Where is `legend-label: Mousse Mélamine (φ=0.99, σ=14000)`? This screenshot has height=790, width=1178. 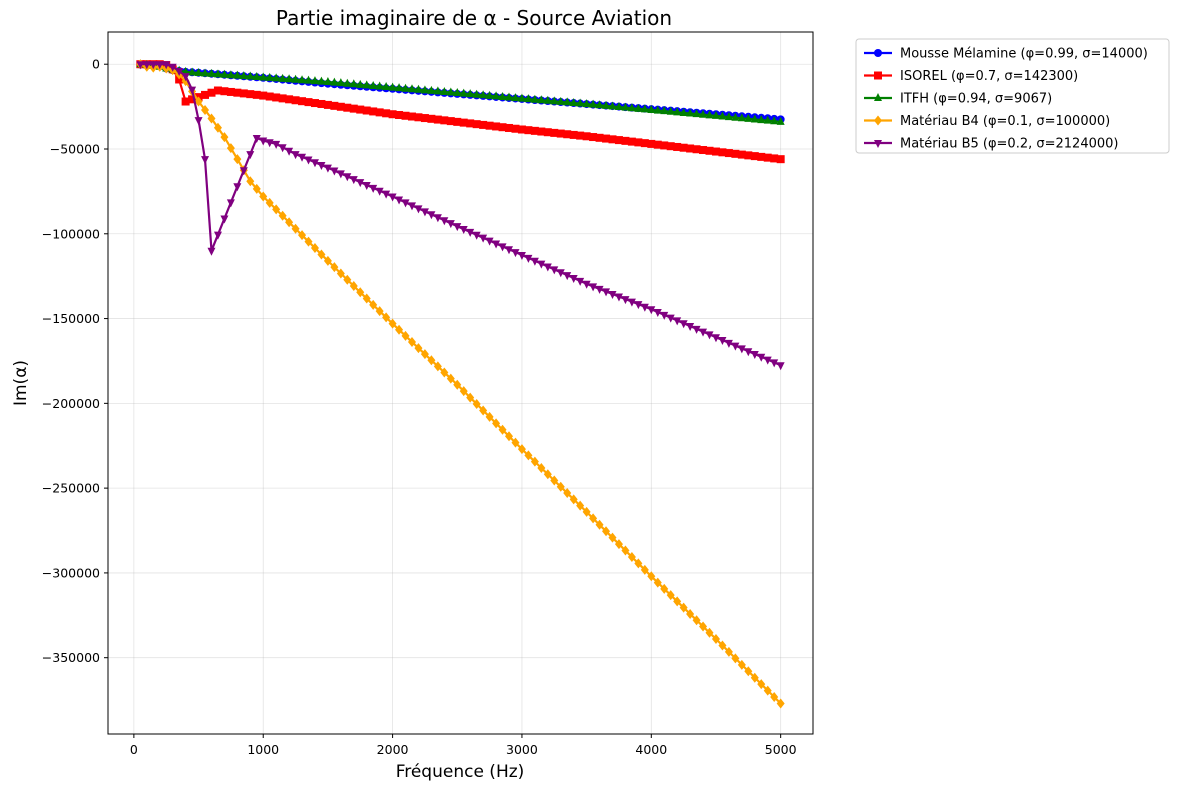 legend-label: Mousse Mélamine (φ=0.99, σ=14000) is located at coordinates (1024, 54).